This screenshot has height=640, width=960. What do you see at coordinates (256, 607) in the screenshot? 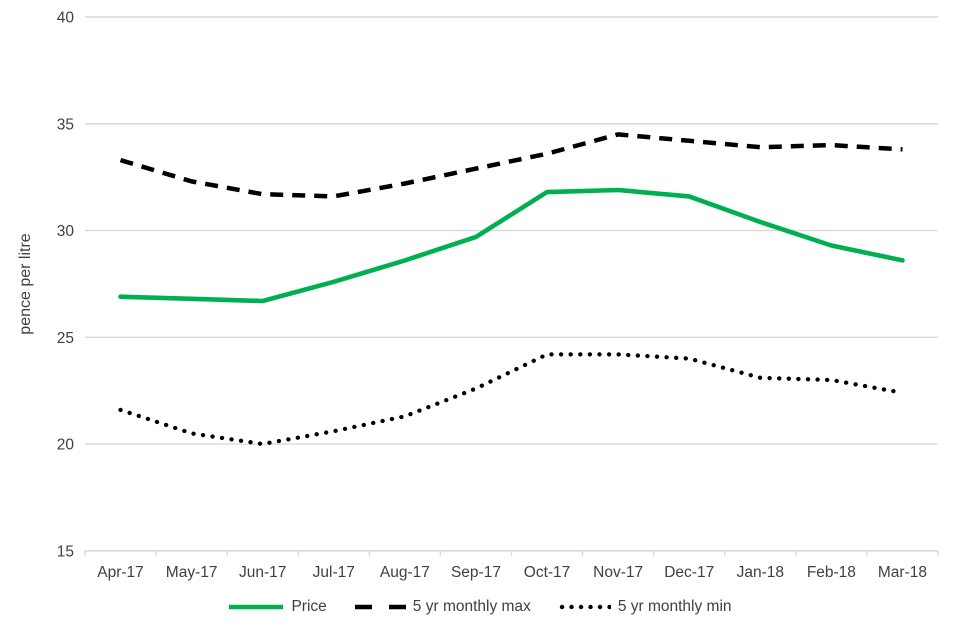
I see `price-line-swatch` at bounding box center [256, 607].